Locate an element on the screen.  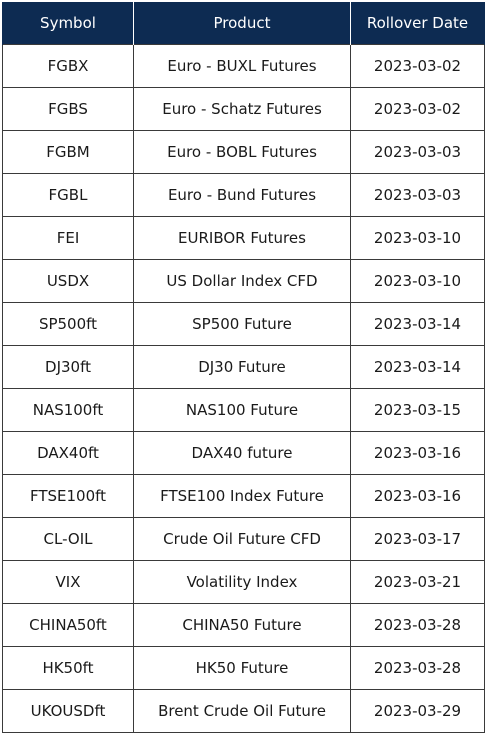
table-row: CHINA50ft CHINA50 Future 2023-03-28 is located at coordinates (243, 625).